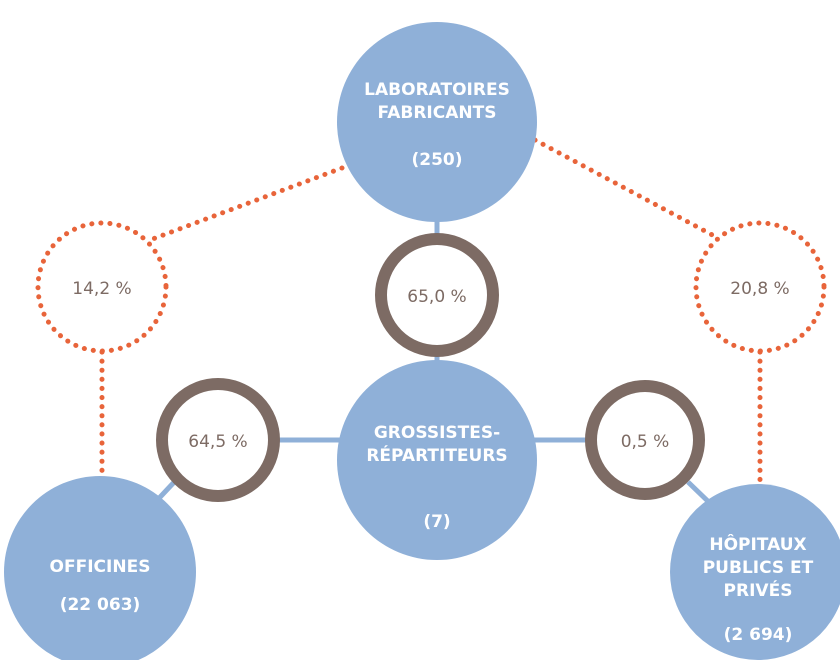 The height and width of the screenshot is (660, 840). I want to click on node-label: PUBLICS ET, so click(758, 568).